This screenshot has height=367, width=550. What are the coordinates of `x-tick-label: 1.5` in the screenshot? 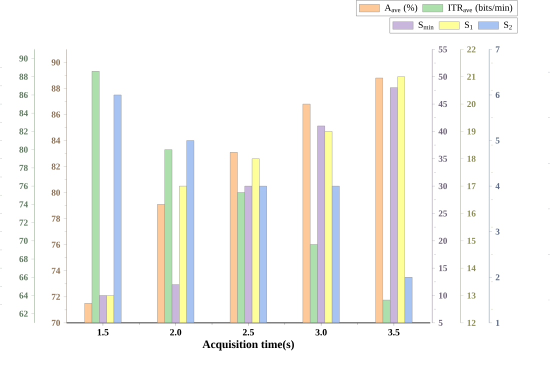 It's located at (103, 332).